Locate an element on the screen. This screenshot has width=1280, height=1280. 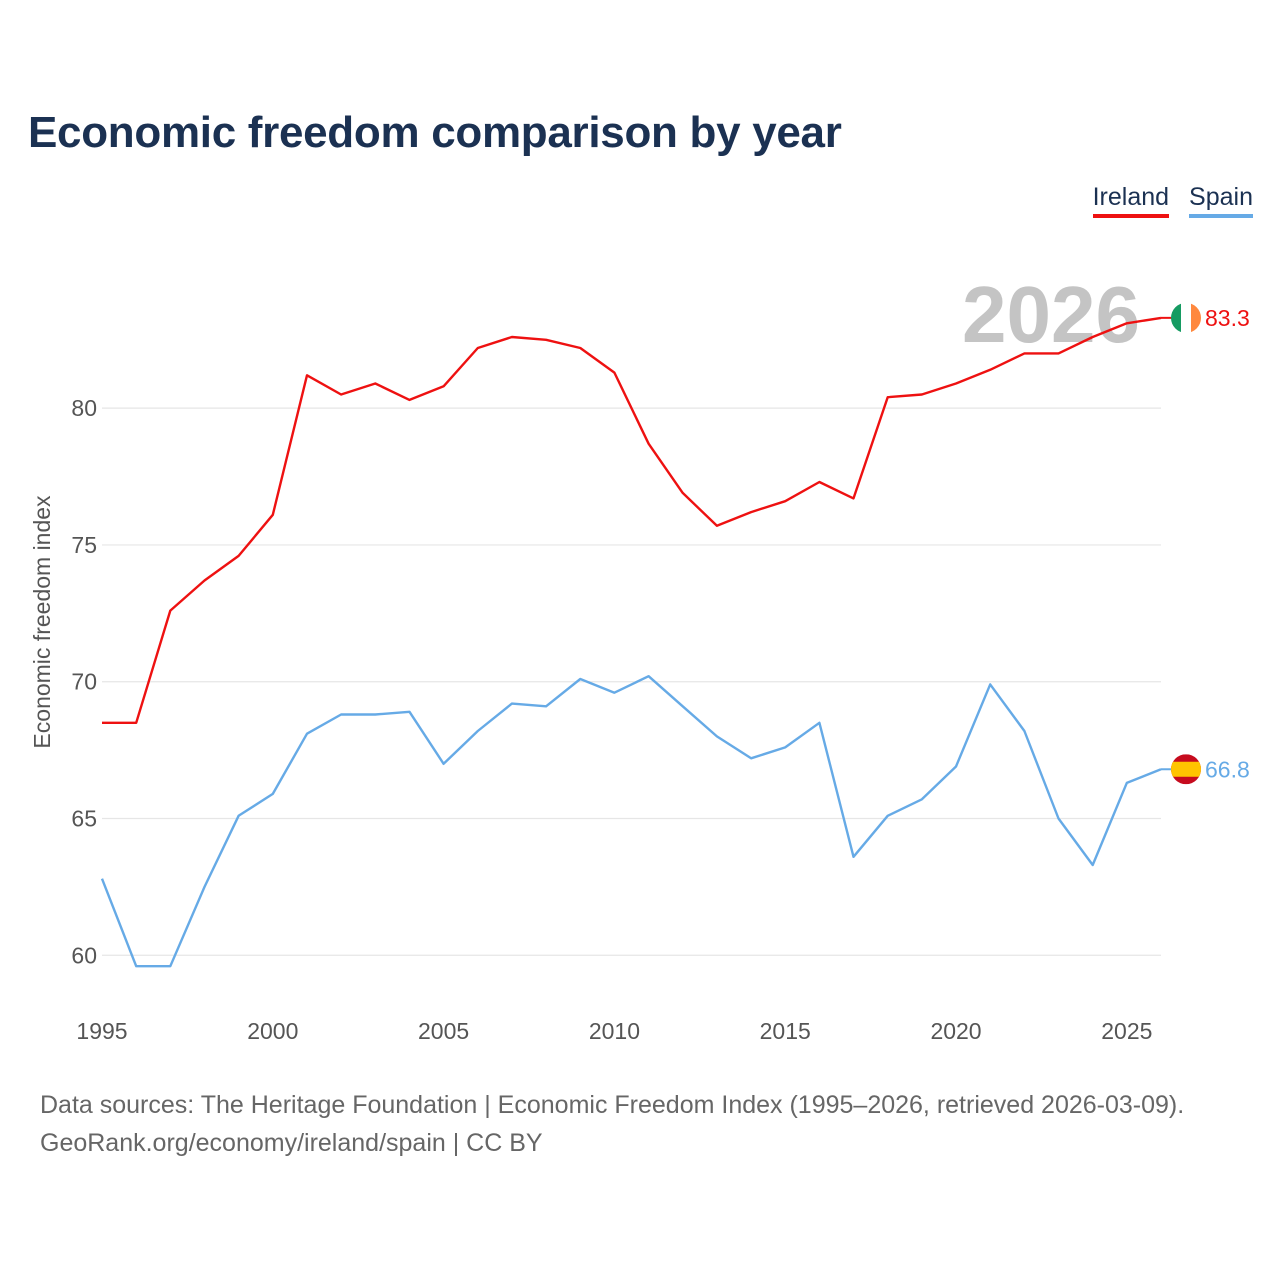
legend-item-ireland: Ireland is located at coordinates (1131, 200).